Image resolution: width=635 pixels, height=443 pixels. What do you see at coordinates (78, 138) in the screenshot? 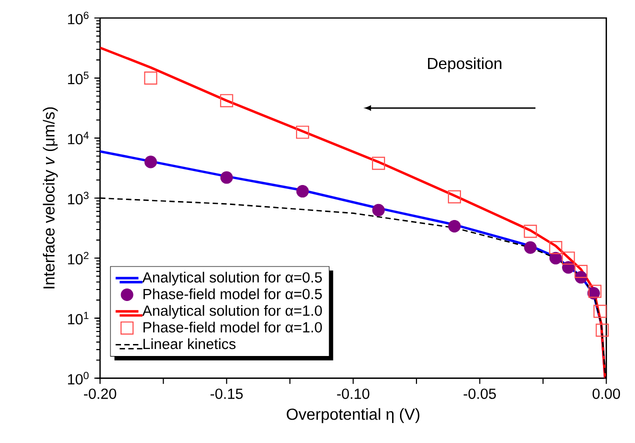
I see `y-tick-label: 10$^{4}$` at bounding box center [78, 138].